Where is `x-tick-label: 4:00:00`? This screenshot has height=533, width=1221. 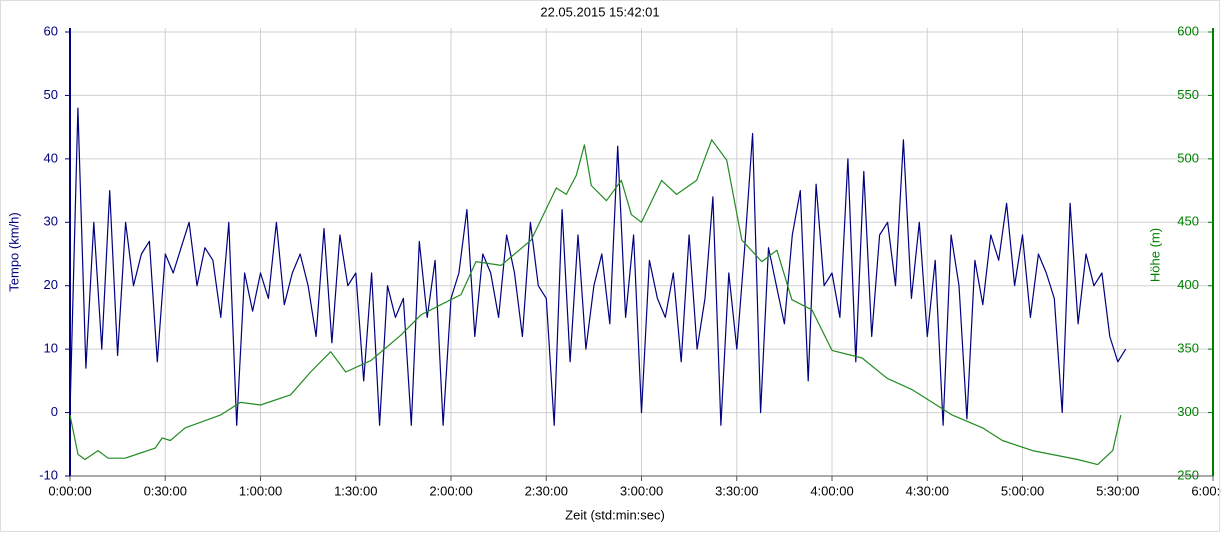 x-tick-label: 4:00:00 is located at coordinates (831, 490).